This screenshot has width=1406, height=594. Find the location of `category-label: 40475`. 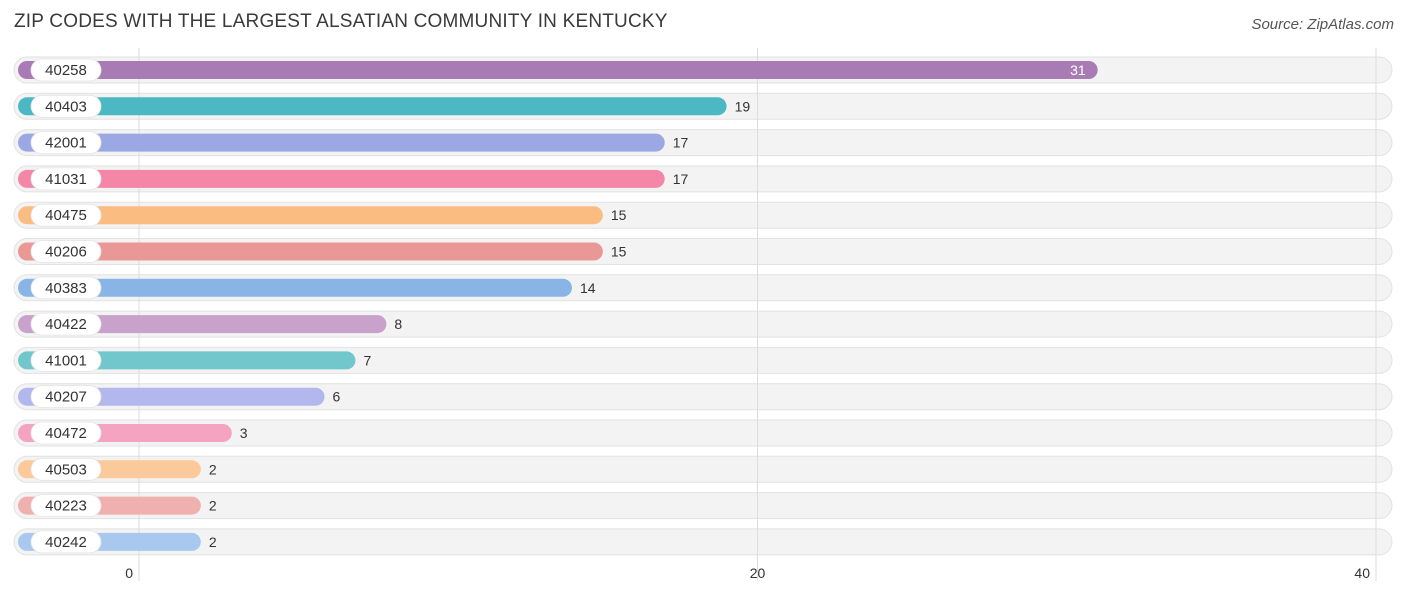

category-label: 40475 is located at coordinates (66, 215).